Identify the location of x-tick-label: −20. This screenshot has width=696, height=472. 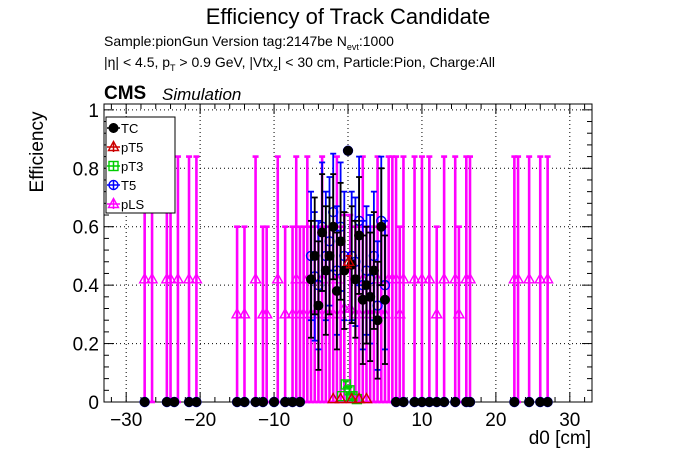
(200, 420).